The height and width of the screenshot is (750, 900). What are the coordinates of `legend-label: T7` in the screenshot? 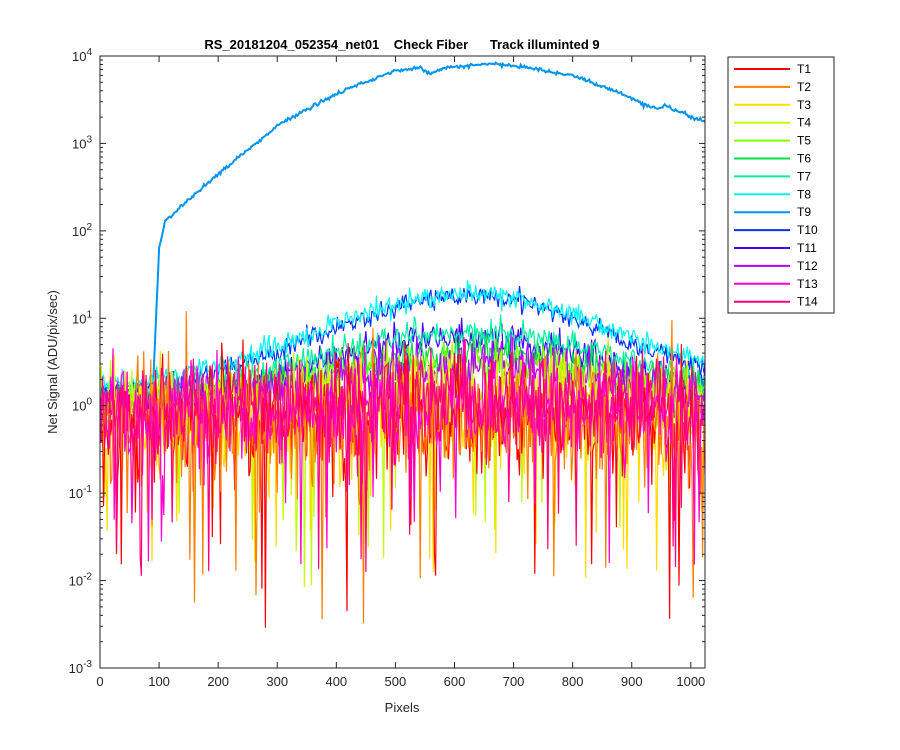 It's located at (804, 176).